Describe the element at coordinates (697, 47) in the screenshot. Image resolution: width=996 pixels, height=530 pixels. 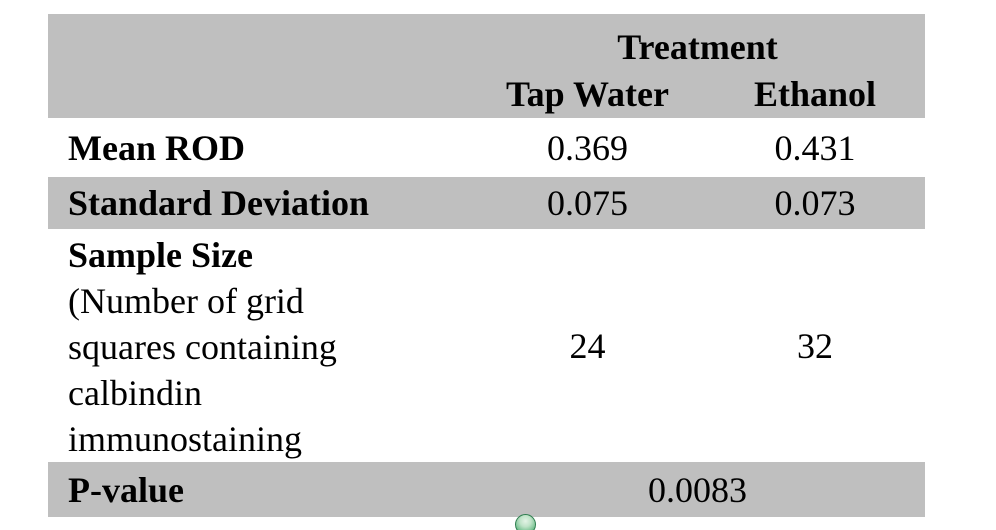
I see `column-group-label: Treatment` at that location.